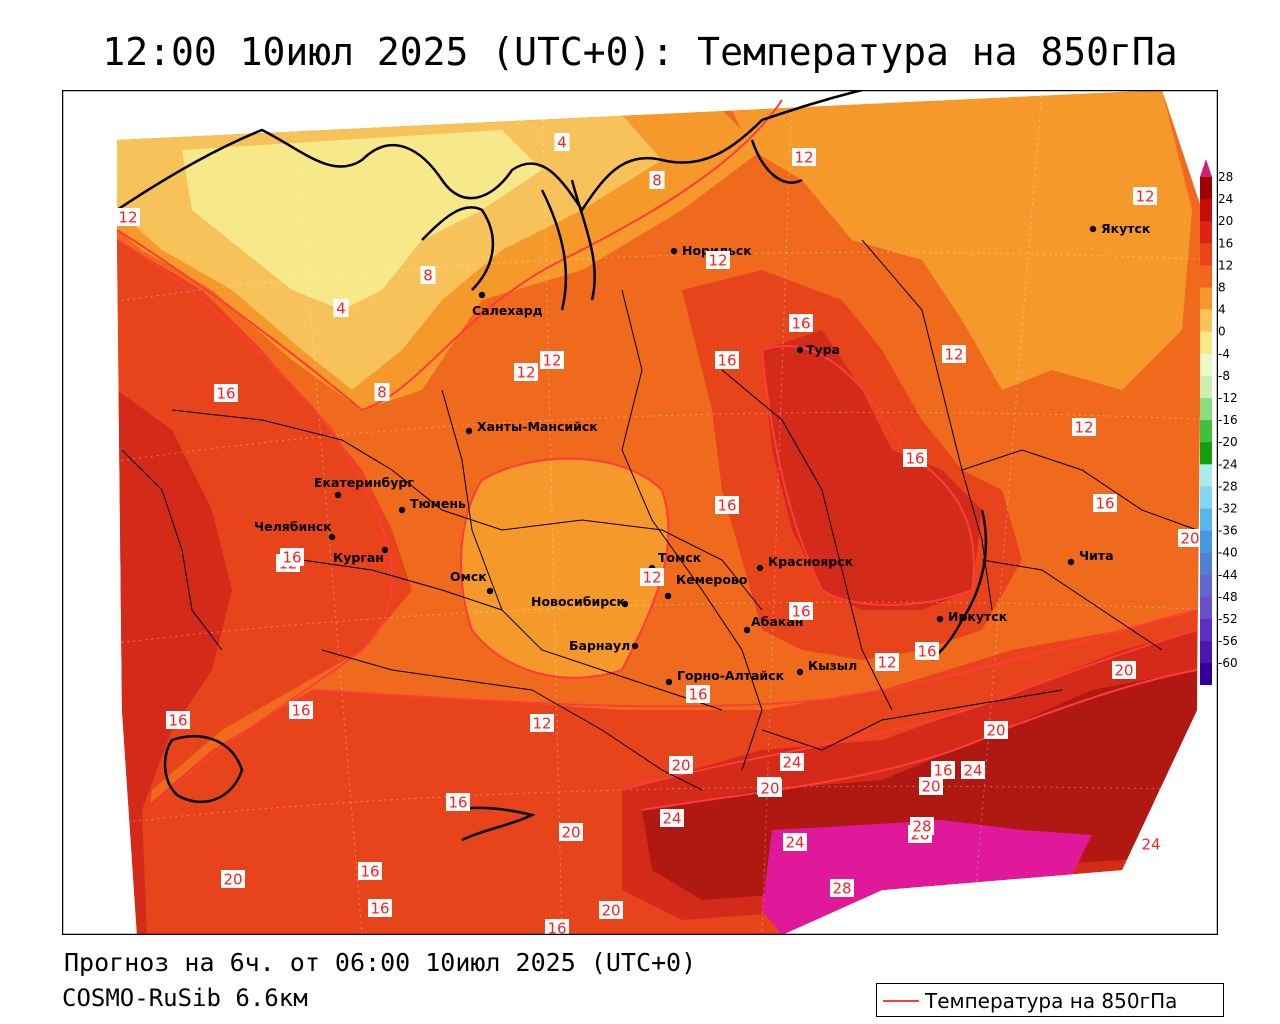  I want to click on colorbar-tick-label: -28, so click(1228, 486).